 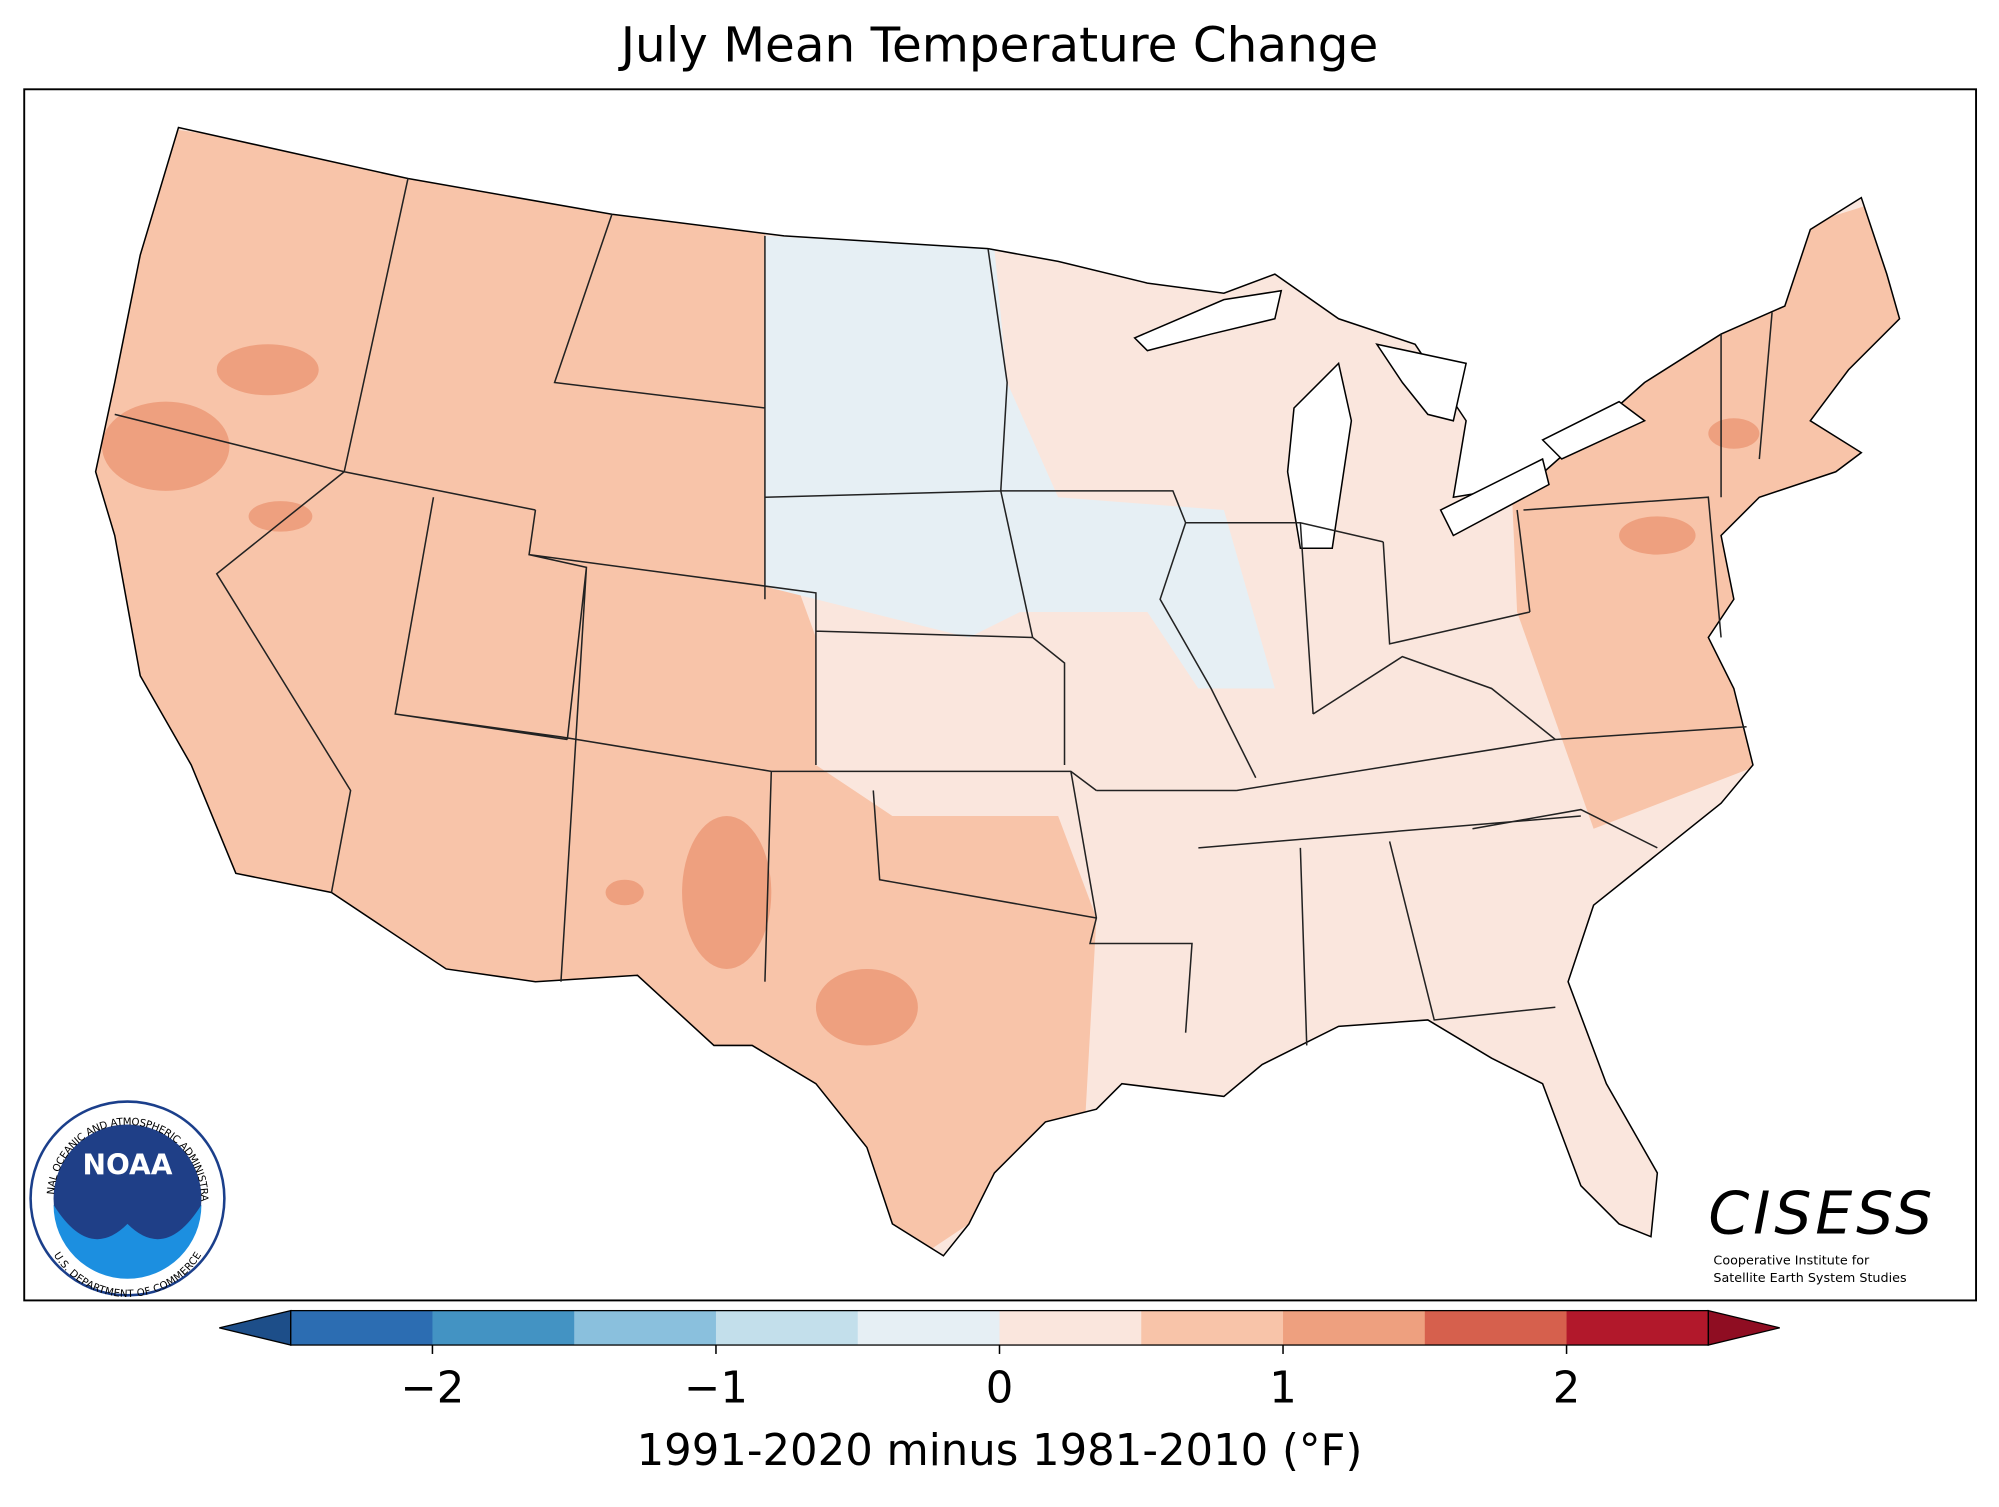 I want to click on colorbar: −2 −1 0 1 2, so click(x=999, y=1361).